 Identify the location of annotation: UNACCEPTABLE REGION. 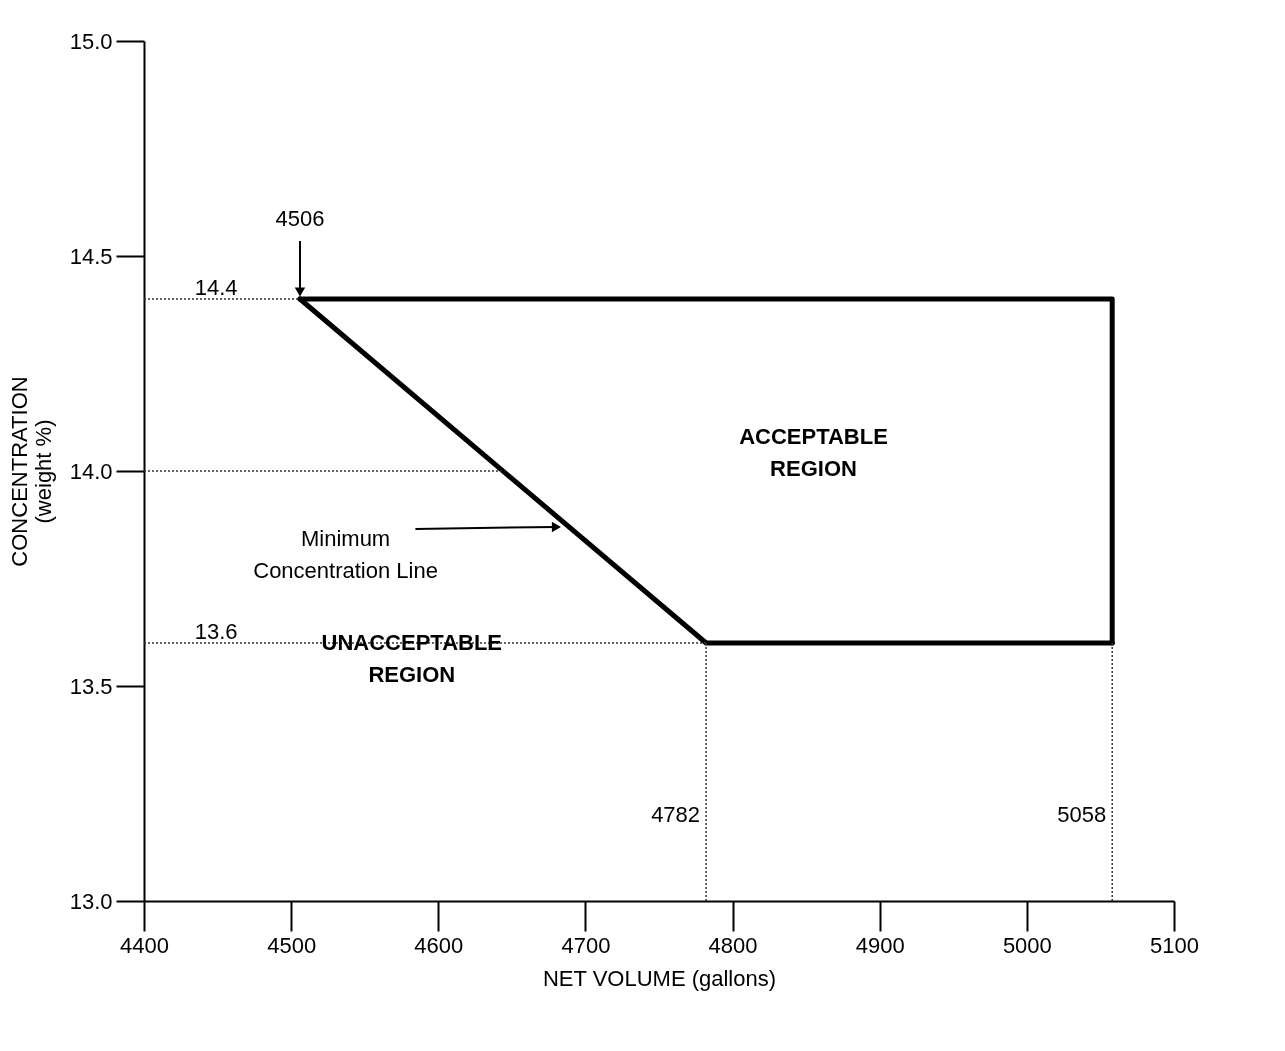
(412, 658).